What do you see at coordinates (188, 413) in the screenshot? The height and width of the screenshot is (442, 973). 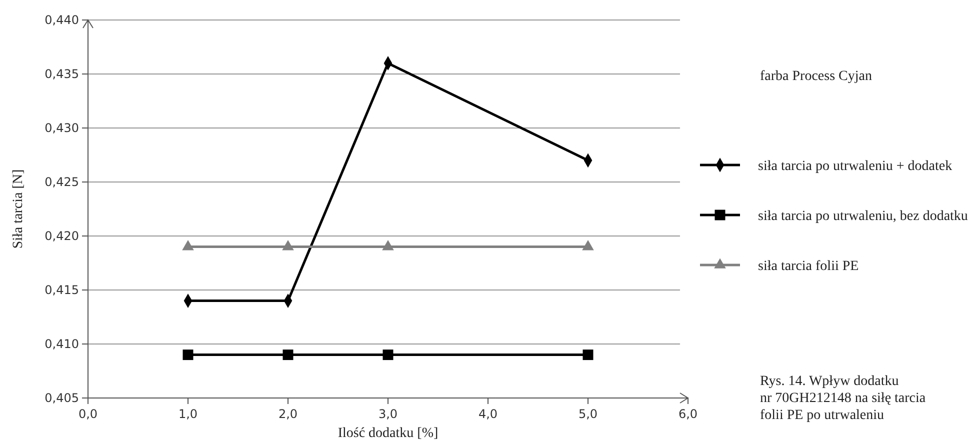 I see `x-tick-label: 1,0` at bounding box center [188, 413].